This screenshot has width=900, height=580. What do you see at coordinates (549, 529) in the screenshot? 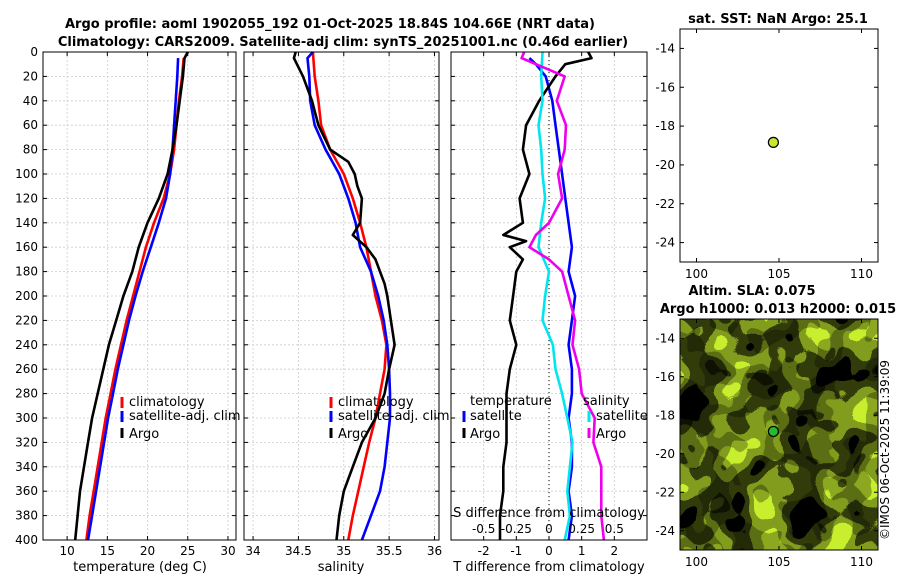
I see `s-tick-label: 0` at bounding box center [549, 529].